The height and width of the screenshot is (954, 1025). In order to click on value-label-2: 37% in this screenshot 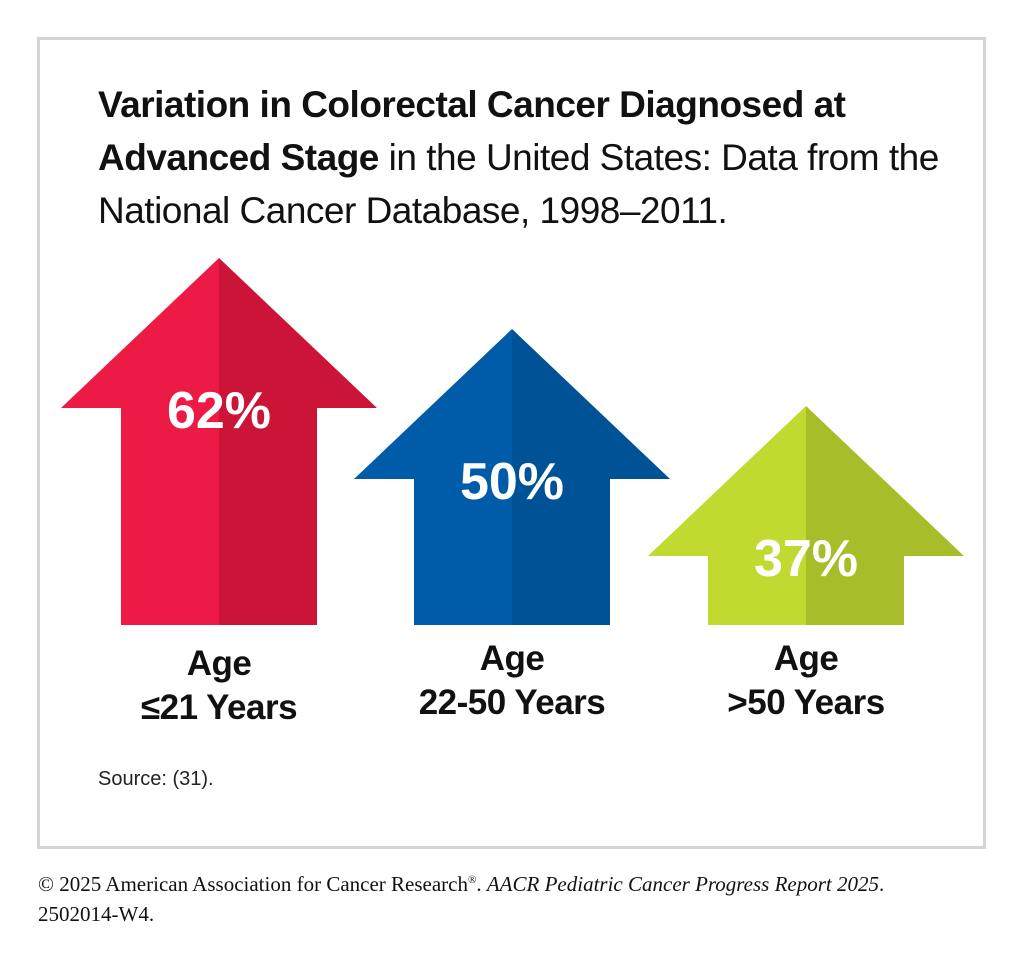, I will do `click(806, 559)`.